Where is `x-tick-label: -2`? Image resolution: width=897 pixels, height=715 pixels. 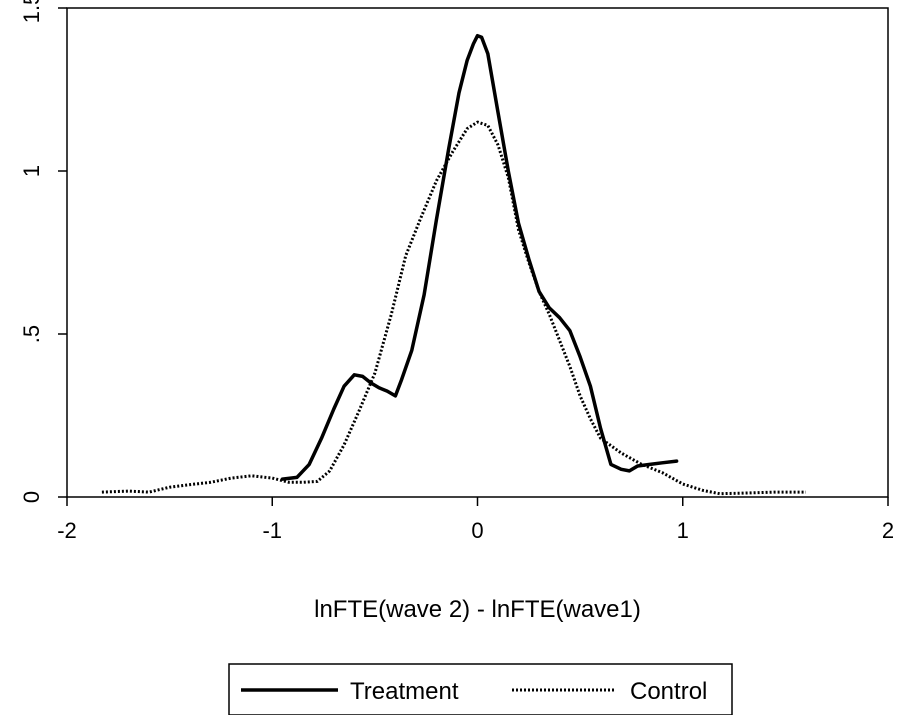
x-tick-label: -2 is located at coordinates (67, 530).